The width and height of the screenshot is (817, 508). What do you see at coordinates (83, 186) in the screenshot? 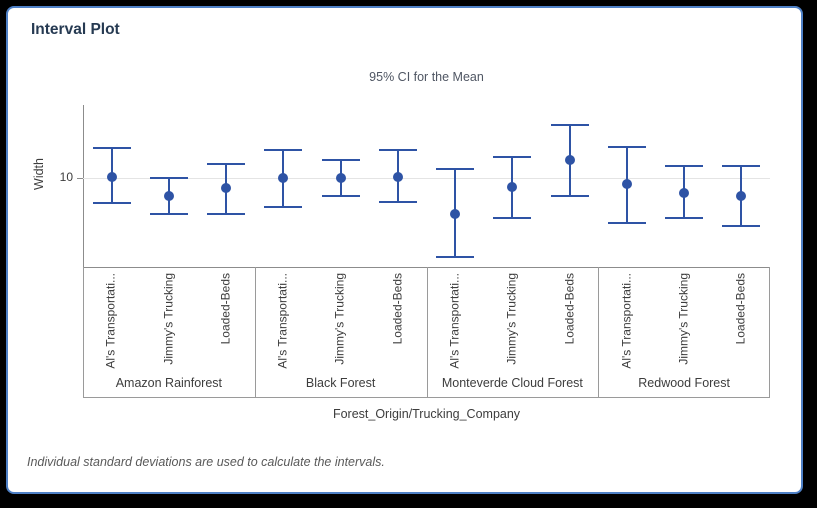
I see `y-axis-line` at bounding box center [83, 186].